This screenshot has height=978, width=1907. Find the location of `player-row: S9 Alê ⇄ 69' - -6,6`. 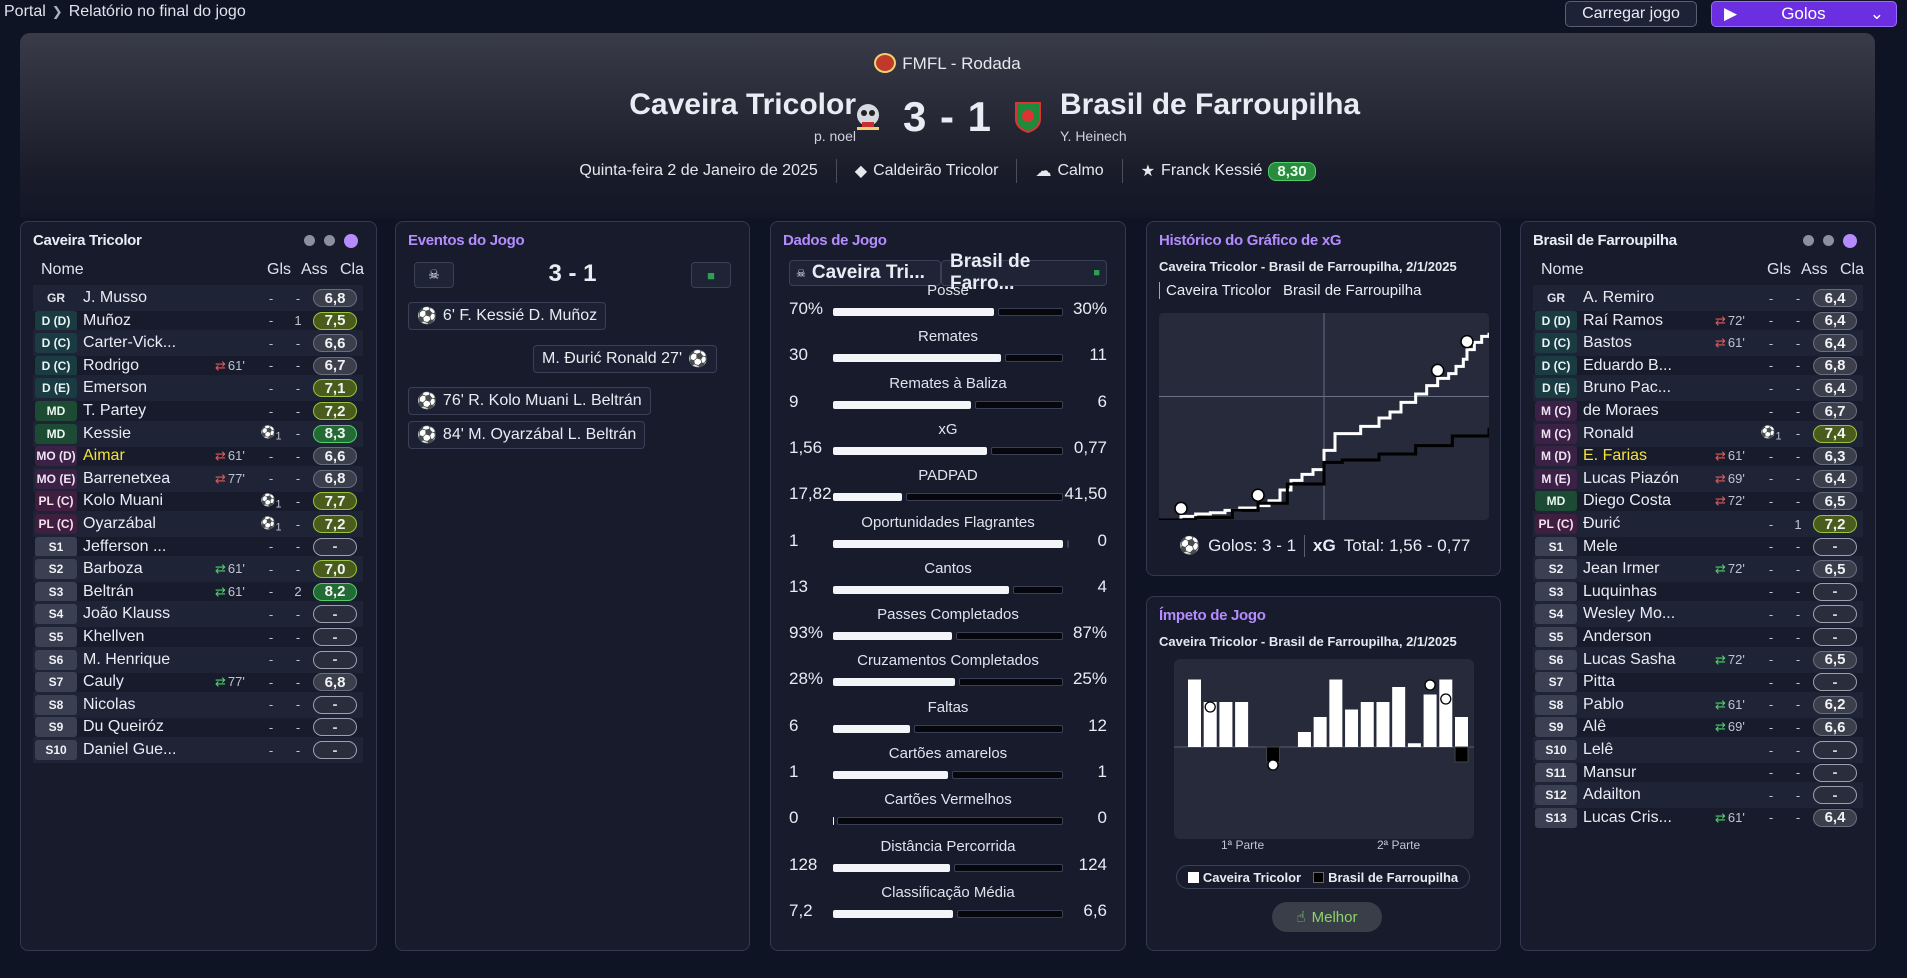

player-row: S9 Alê ⇄ 69' - -6,6 is located at coordinates (1698, 727).